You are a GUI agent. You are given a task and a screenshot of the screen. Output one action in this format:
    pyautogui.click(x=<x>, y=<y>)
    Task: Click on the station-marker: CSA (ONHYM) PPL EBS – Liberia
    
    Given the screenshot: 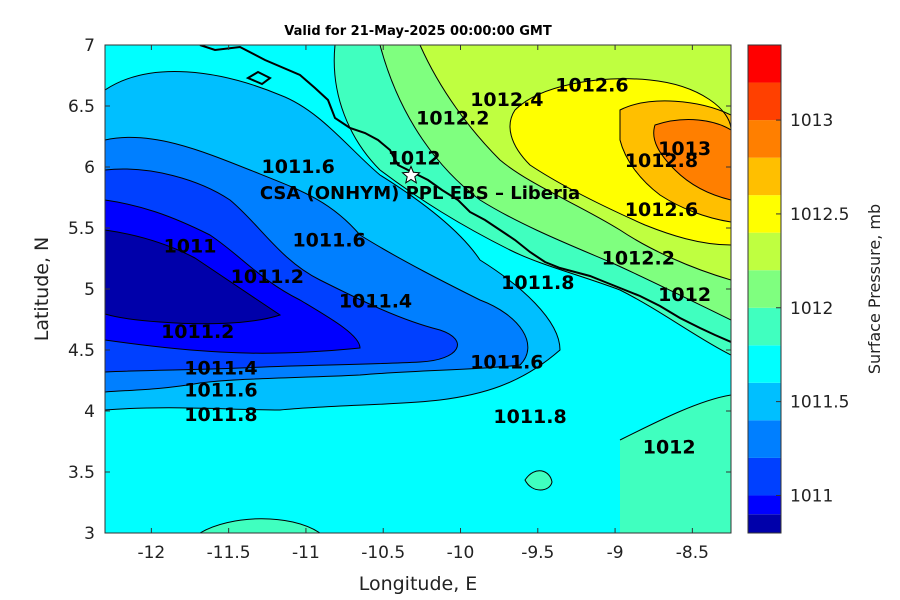 What is the action you would take?
    pyautogui.click(x=420, y=184)
    